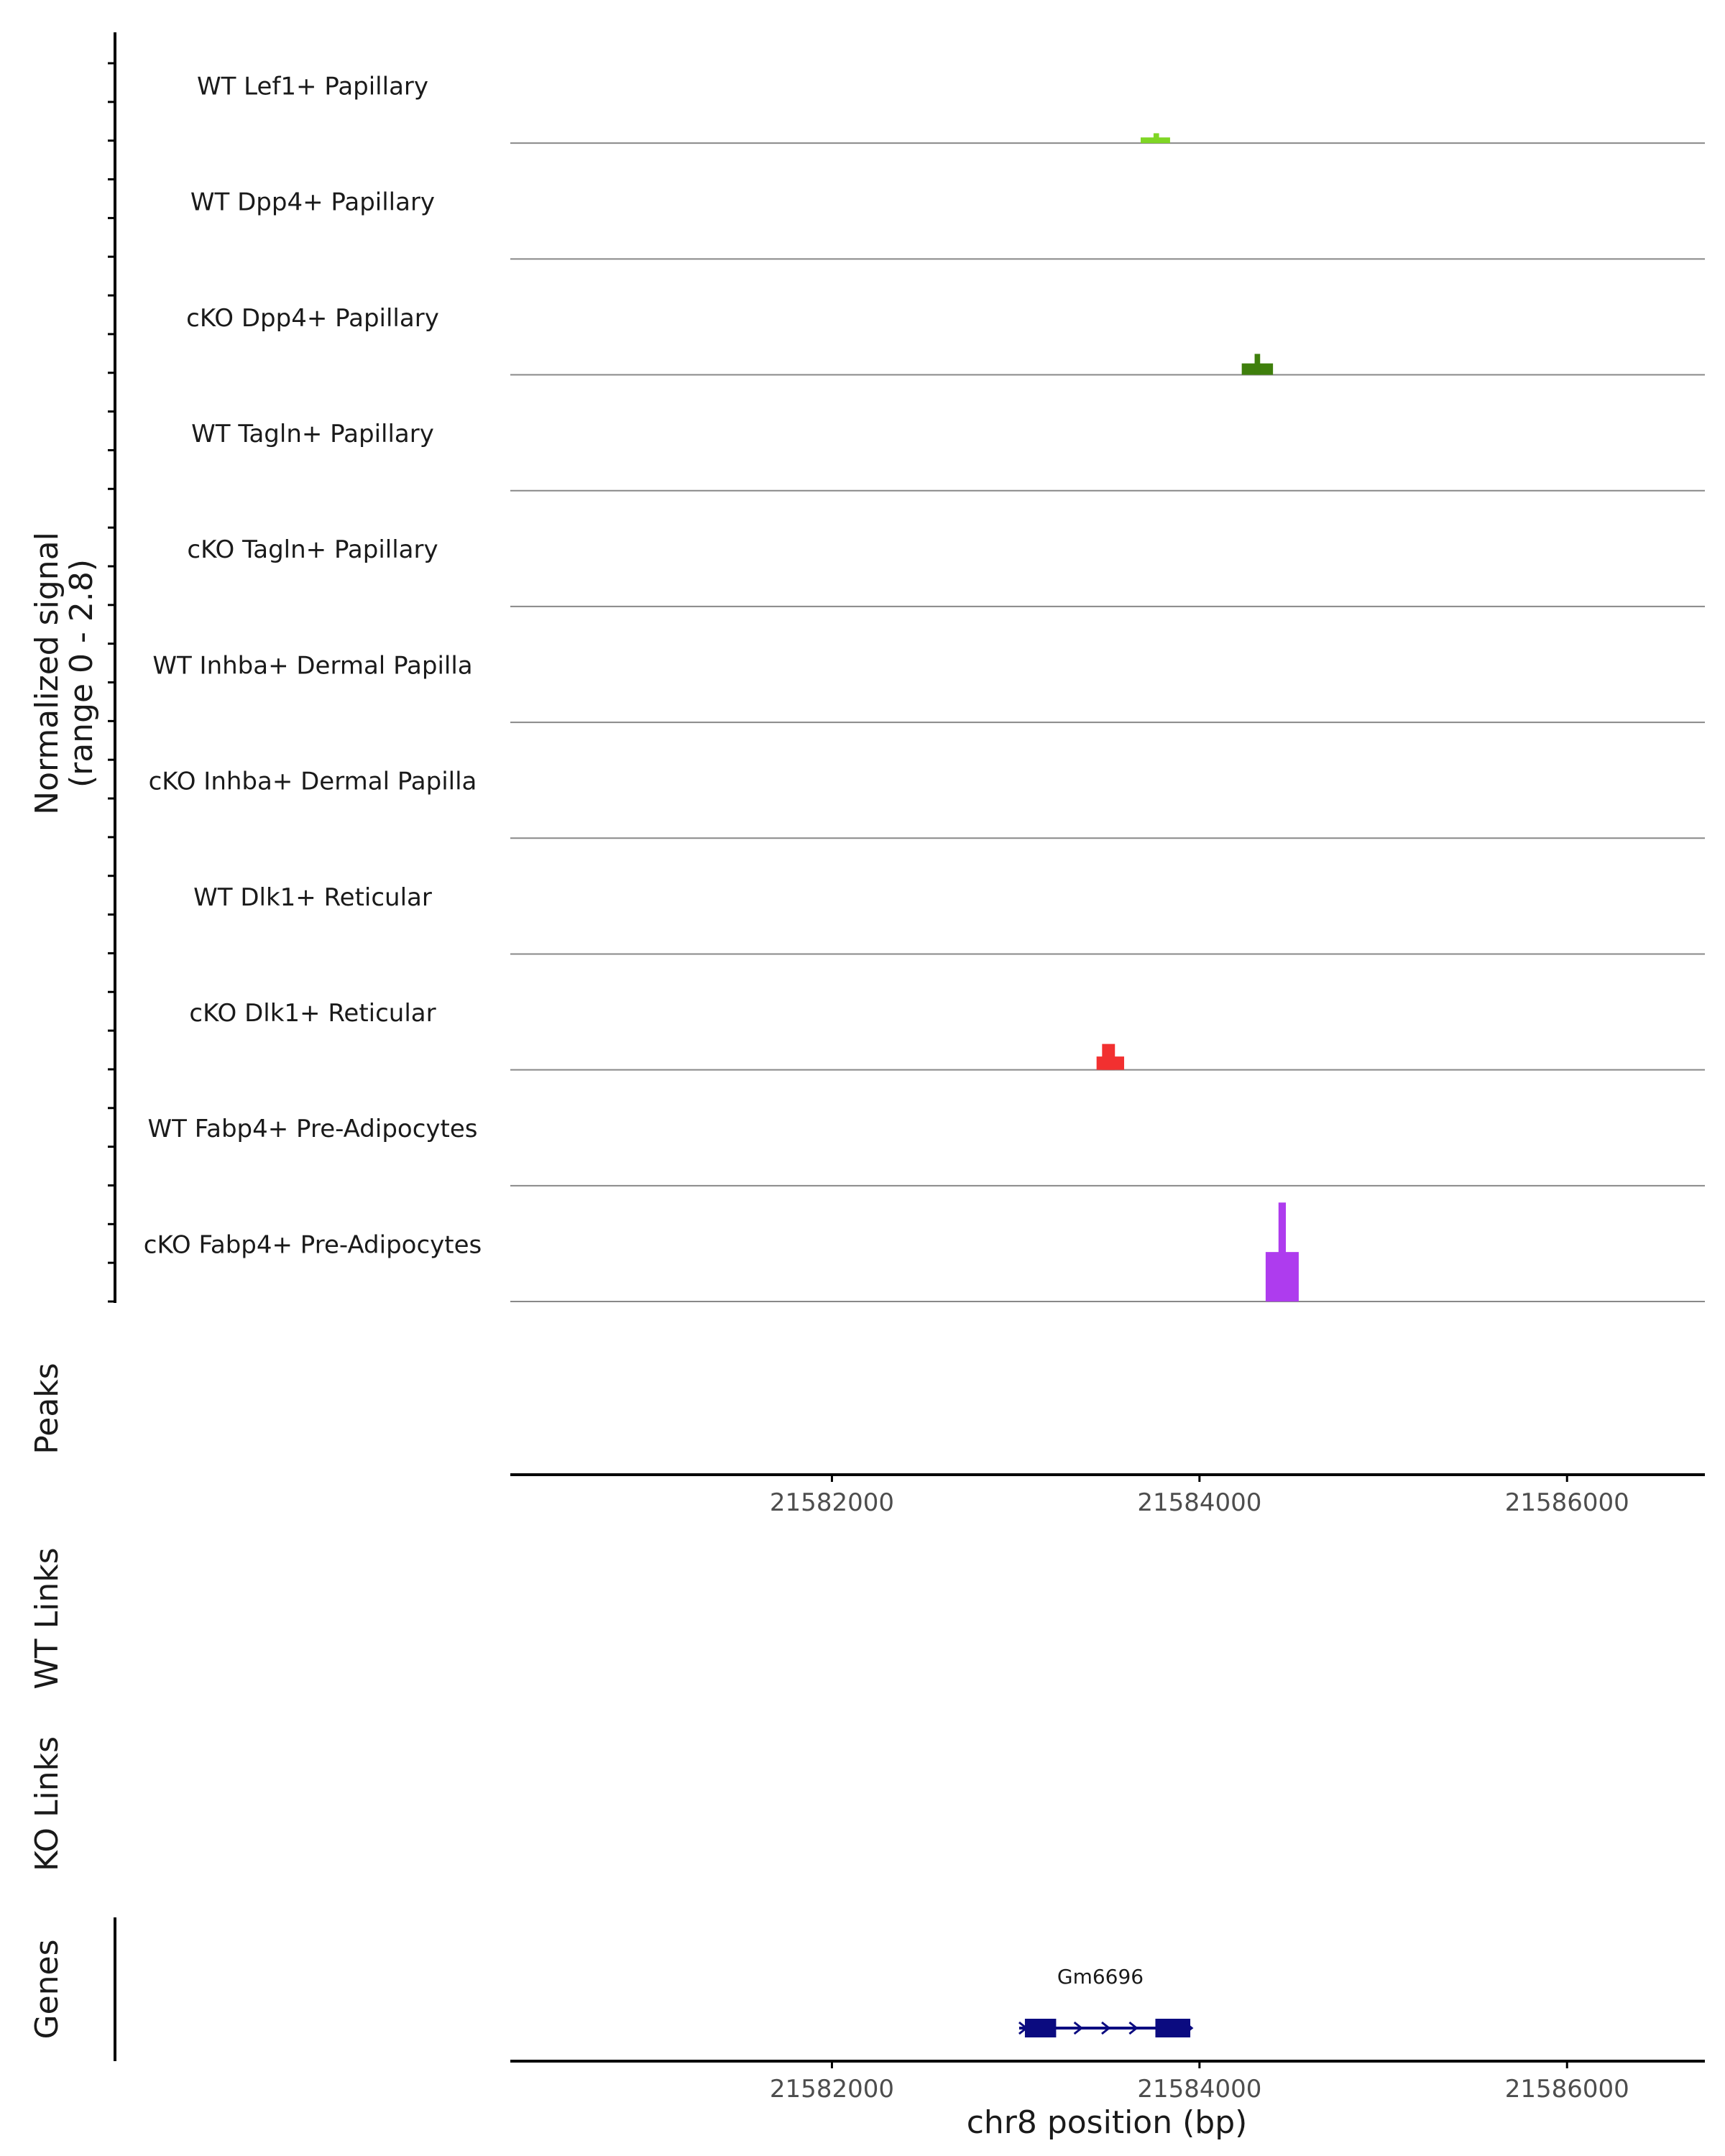 This screenshot has height=2156, width=1725. Describe the element at coordinates (312, 550) in the screenshot. I see `track-label: cKO Tagln+ Papillary` at that location.